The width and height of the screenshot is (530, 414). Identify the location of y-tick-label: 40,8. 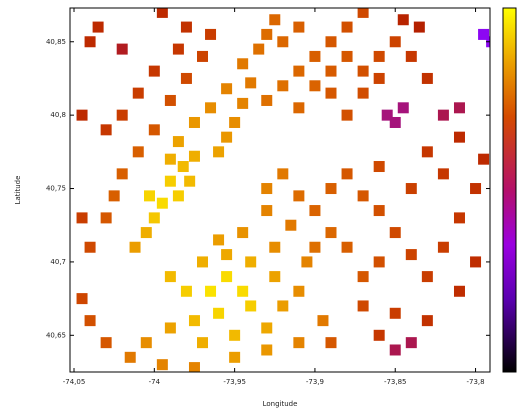
(58, 115).